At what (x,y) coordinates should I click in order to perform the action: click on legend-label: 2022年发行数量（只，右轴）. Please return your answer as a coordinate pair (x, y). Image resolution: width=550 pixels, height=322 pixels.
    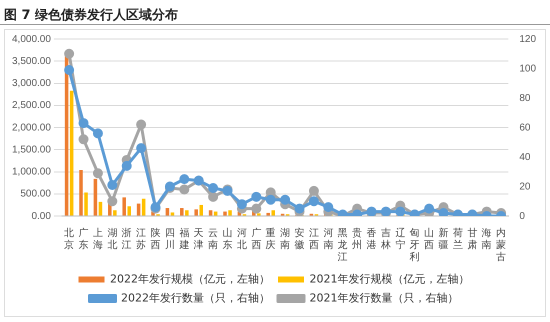
    Looking at the image, I should click on (195, 297).